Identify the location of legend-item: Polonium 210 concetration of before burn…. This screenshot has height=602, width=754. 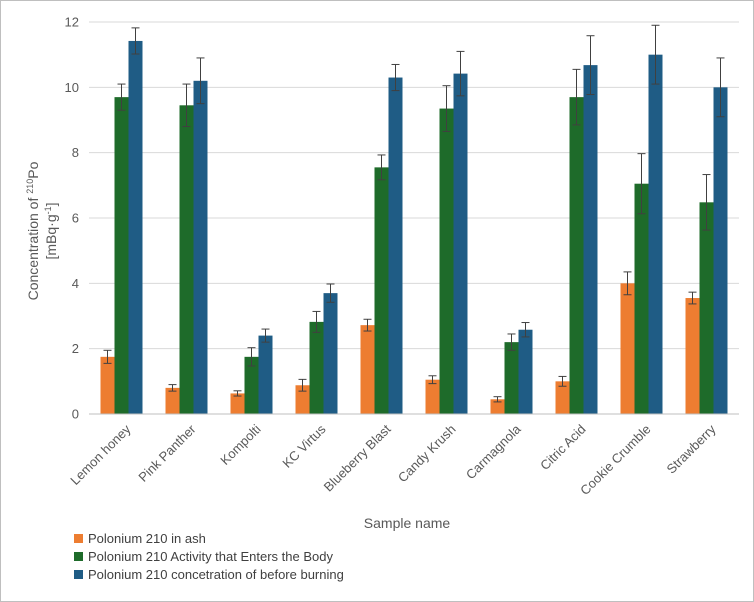
(209, 574).